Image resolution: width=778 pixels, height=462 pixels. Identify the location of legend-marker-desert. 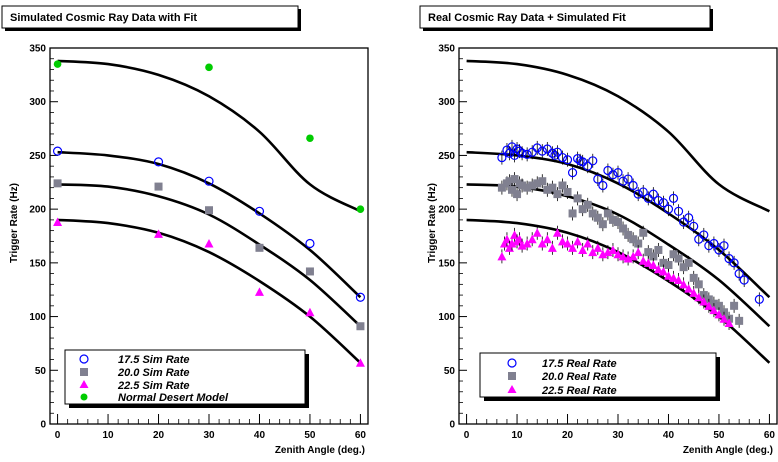
(84, 397).